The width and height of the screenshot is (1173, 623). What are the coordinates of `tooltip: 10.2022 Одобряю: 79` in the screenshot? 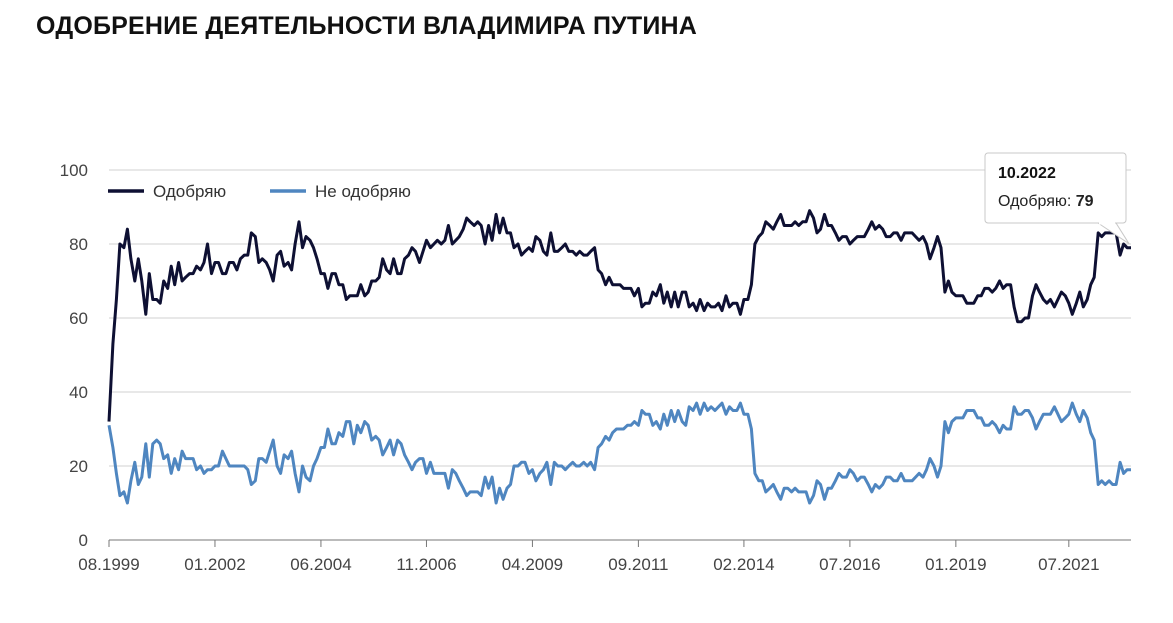 It's located at (1057, 198).